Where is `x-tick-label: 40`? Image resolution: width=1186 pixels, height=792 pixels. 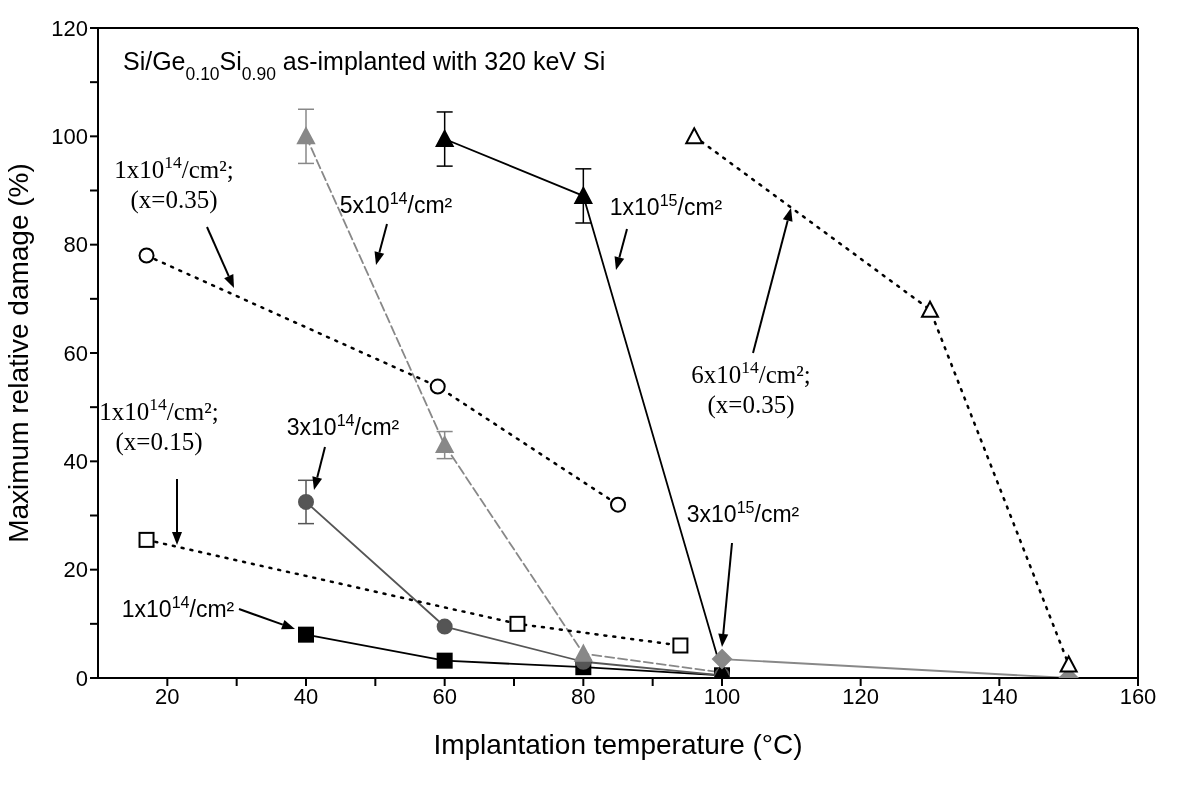
x-tick-label: 40 is located at coordinates (306, 696).